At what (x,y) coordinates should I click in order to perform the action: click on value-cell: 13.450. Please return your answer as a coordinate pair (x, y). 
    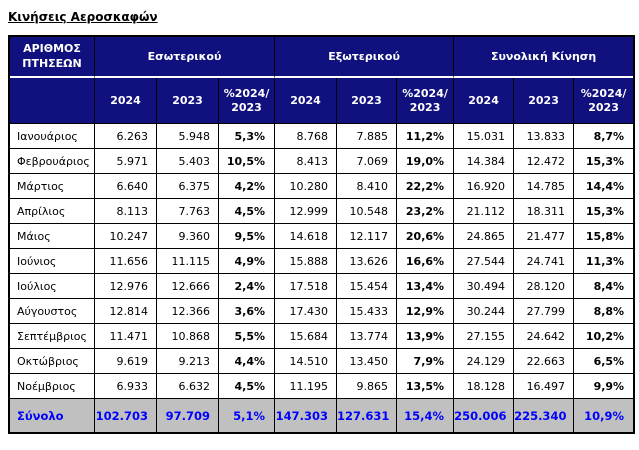
    Looking at the image, I should click on (367, 361).